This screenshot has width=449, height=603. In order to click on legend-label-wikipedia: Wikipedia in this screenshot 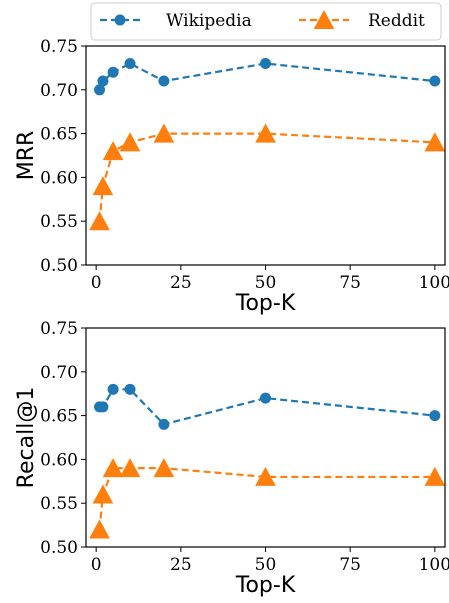, I will do `click(209, 21)`.